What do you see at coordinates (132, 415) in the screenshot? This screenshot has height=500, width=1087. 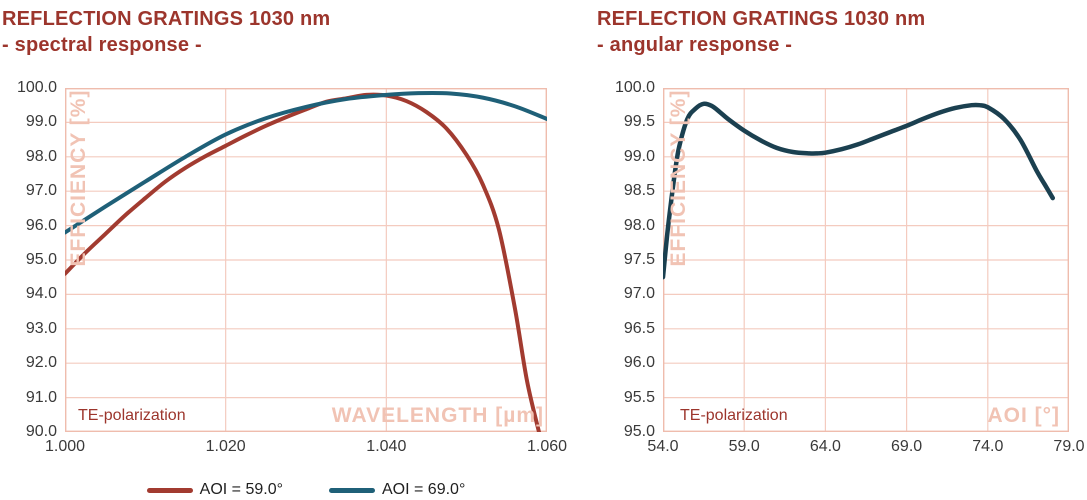 I see `left-polarization-note: TE-polarization` at bounding box center [132, 415].